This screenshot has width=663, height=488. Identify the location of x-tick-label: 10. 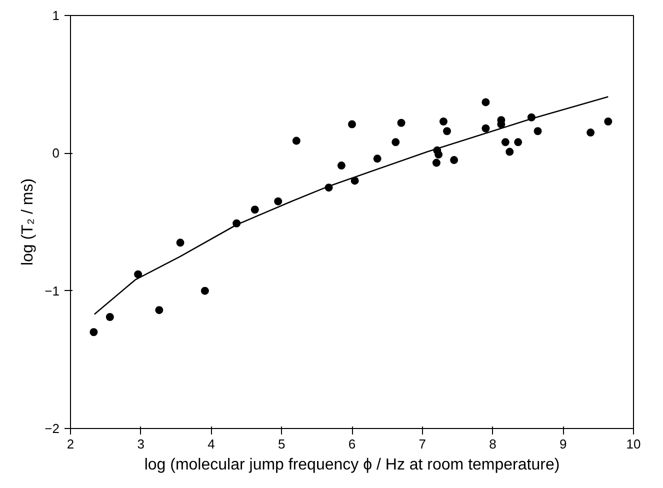
(633, 444).